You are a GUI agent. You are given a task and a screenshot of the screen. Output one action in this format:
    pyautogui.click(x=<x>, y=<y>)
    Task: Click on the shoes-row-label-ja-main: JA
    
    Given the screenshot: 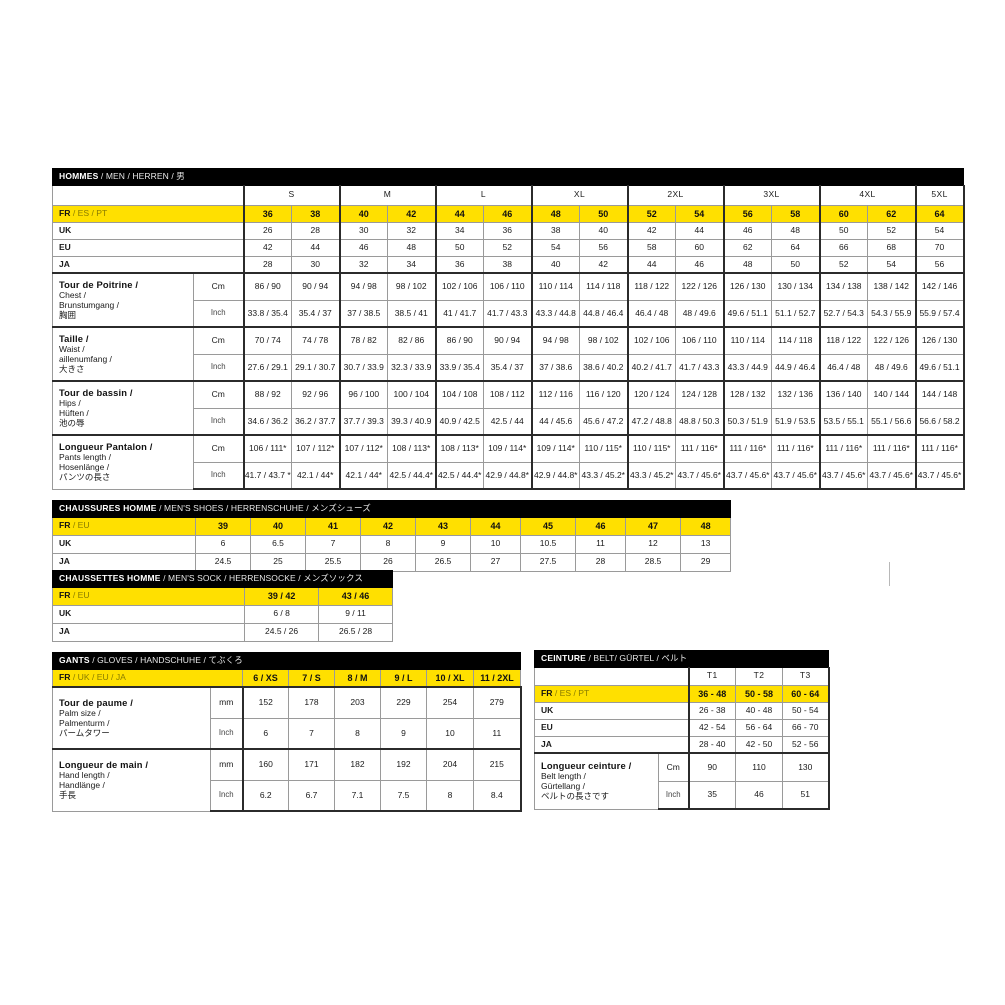 What is the action you would take?
    pyautogui.click(x=64, y=561)
    